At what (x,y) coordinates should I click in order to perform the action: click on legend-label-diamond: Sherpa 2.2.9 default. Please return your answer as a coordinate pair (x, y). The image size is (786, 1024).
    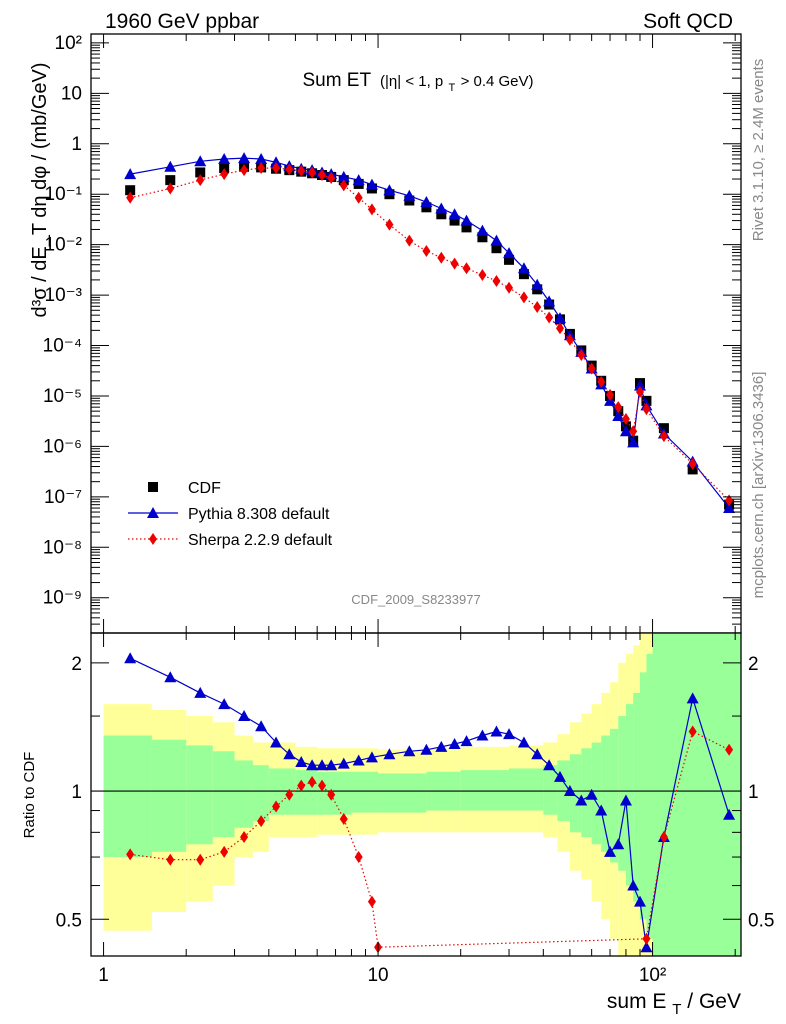
    Looking at the image, I should click on (260, 540).